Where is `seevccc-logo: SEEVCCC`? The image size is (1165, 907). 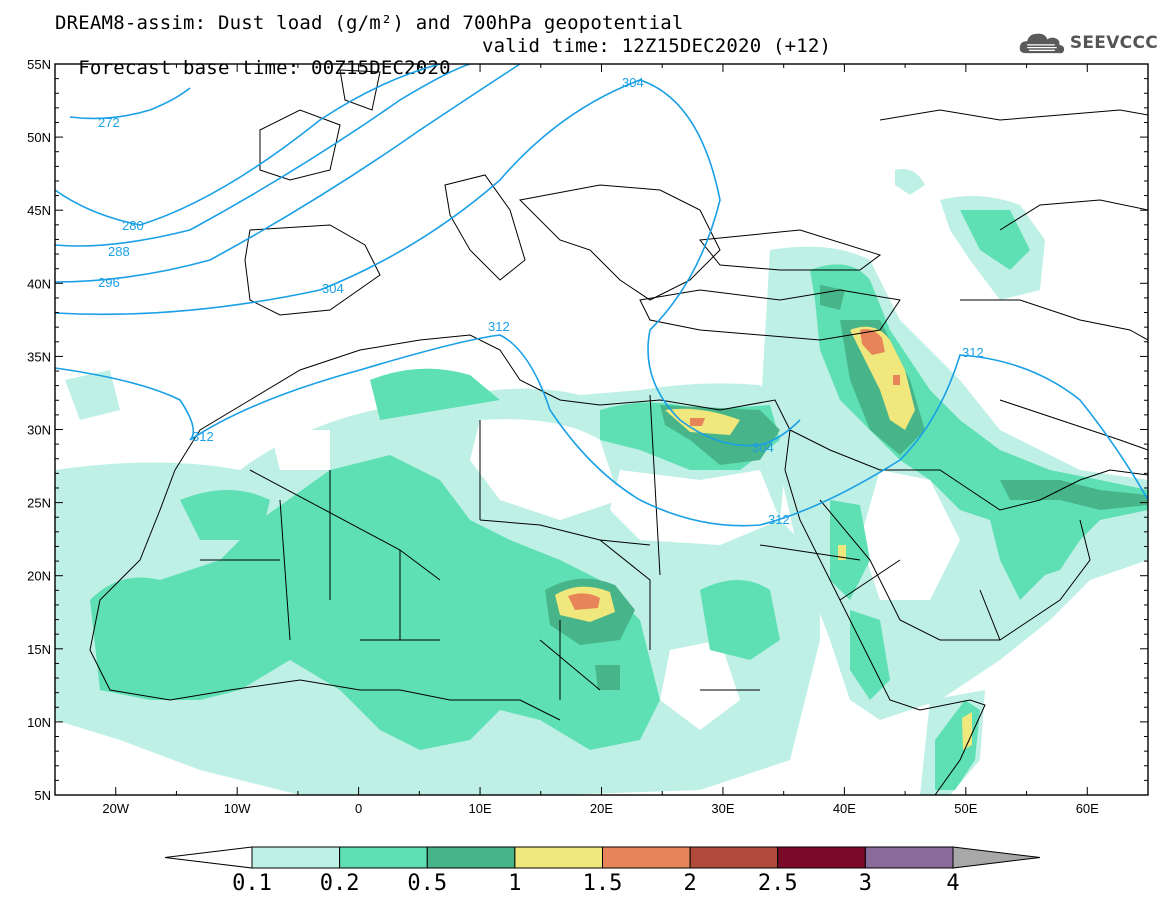 seevccc-logo: SEEVCCC is located at coordinates (1088, 43).